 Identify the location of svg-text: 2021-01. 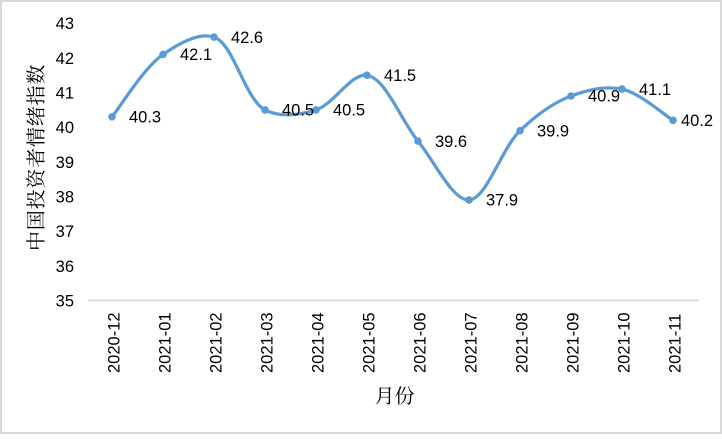
(166, 342).